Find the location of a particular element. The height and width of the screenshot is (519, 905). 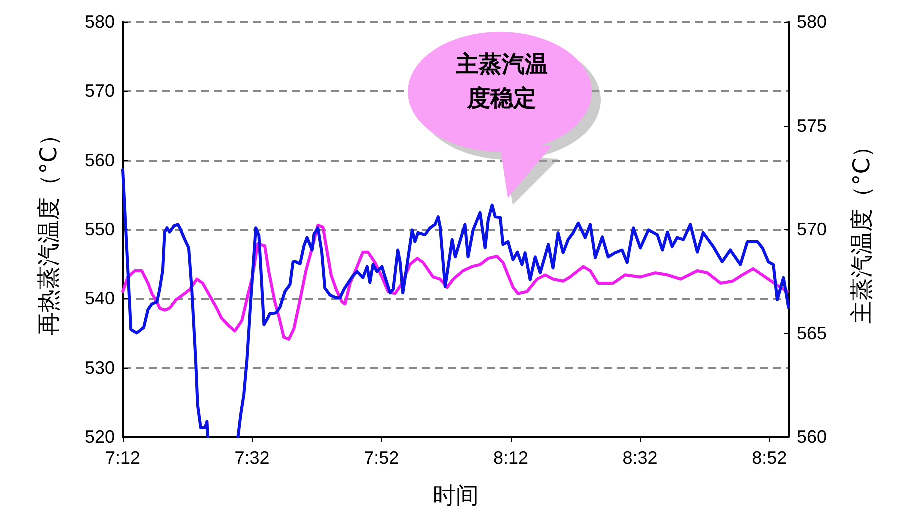

y2-tick-label: 560 is located at coordinates (812, 437).